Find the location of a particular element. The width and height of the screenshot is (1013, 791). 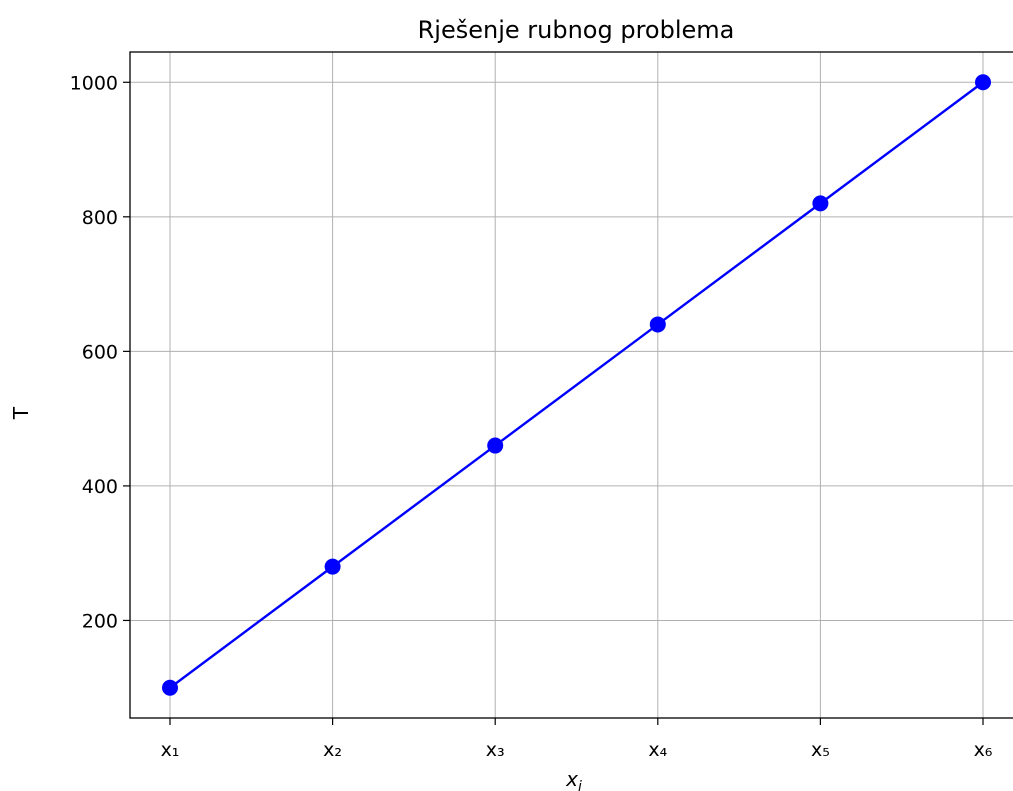

y-tick-label: 1000 is located at coordinates (94, 83).